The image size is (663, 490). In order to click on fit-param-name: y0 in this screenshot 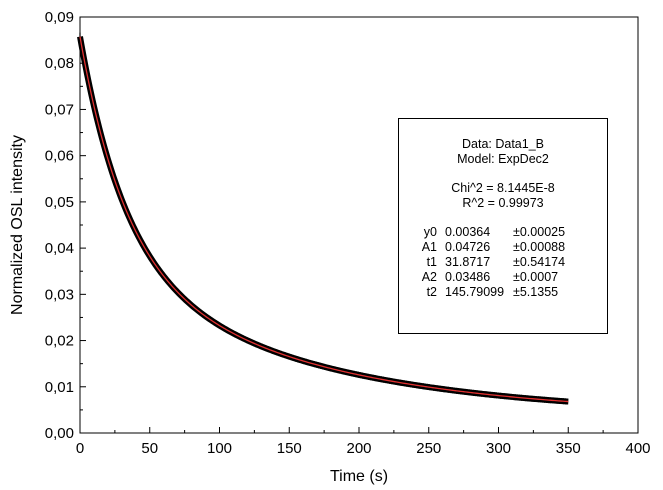, I will do `click(430, 232)`.